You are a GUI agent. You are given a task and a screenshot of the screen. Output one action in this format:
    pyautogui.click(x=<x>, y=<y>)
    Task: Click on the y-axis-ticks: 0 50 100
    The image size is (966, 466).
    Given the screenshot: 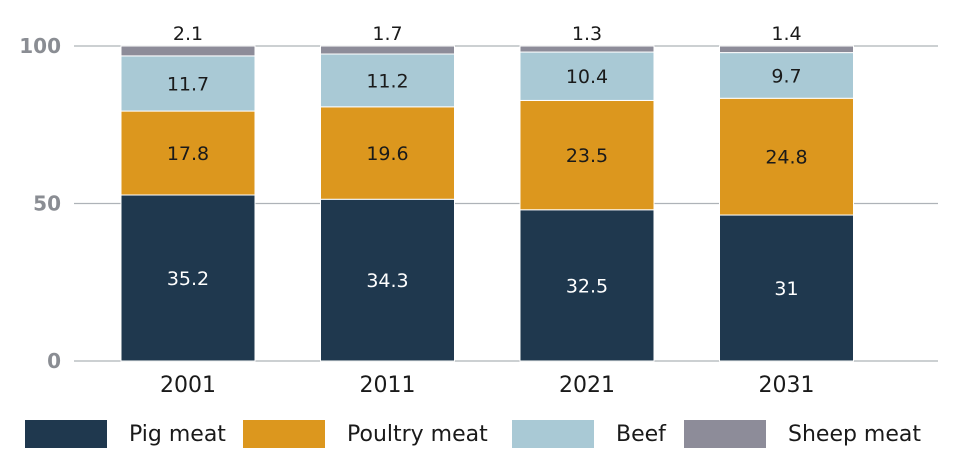 What is the action you would take?
    pyautogui.click(x=40, y=203)
    